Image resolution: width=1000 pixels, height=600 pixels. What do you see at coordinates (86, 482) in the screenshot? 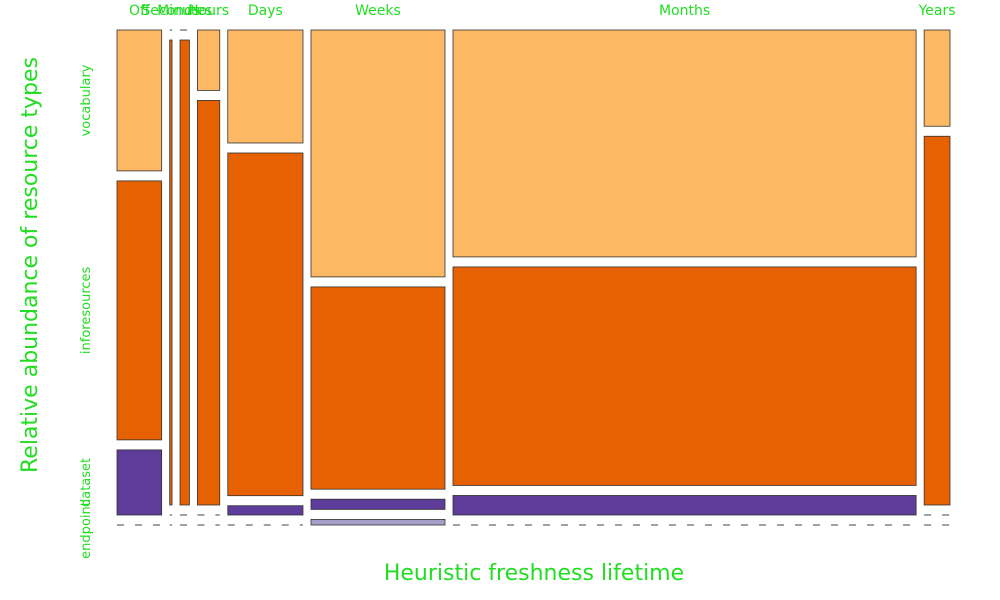
I see `row-label-dataset: dataset` at bounding box center [86, 482].